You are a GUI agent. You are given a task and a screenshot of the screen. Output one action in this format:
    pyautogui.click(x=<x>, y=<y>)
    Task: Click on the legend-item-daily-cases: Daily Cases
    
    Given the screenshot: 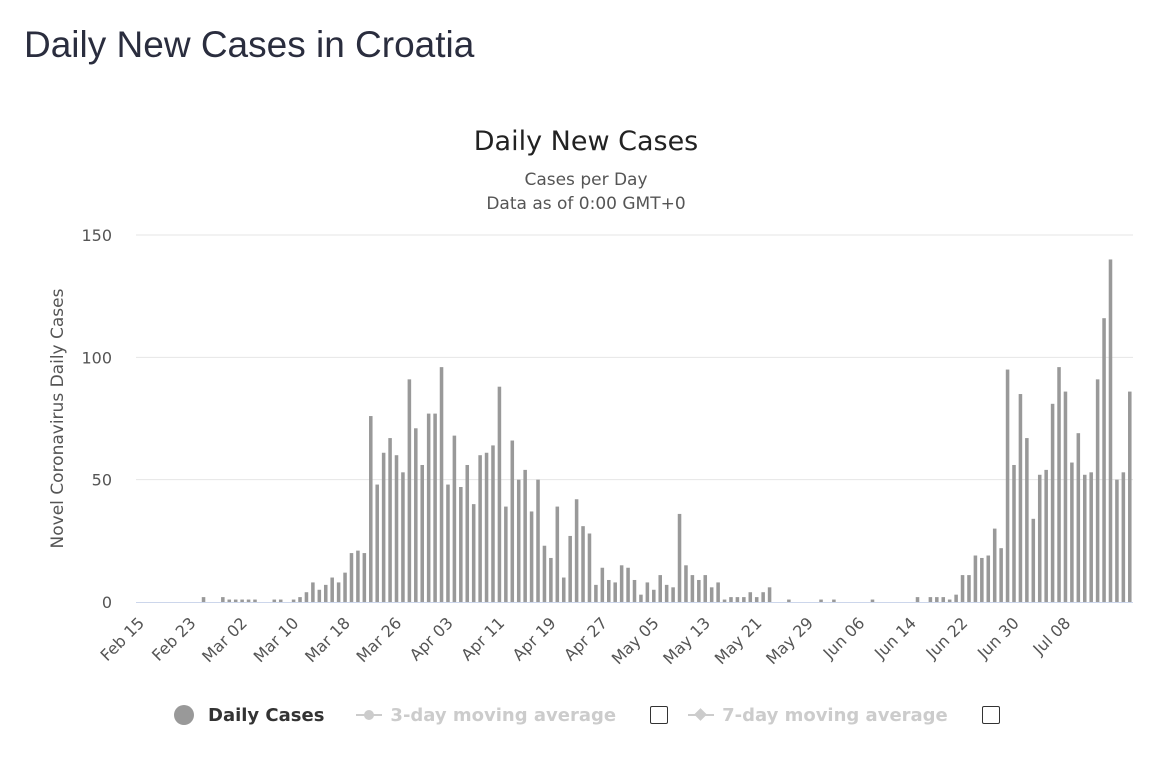 What is the action you would take?
    pyautogui.click(x=249, y=715)
    